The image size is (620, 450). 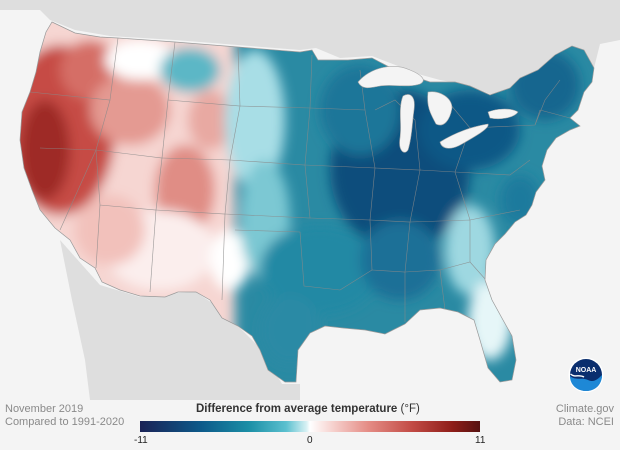 I want to click on lake-huron, so click(x=440, y=108).